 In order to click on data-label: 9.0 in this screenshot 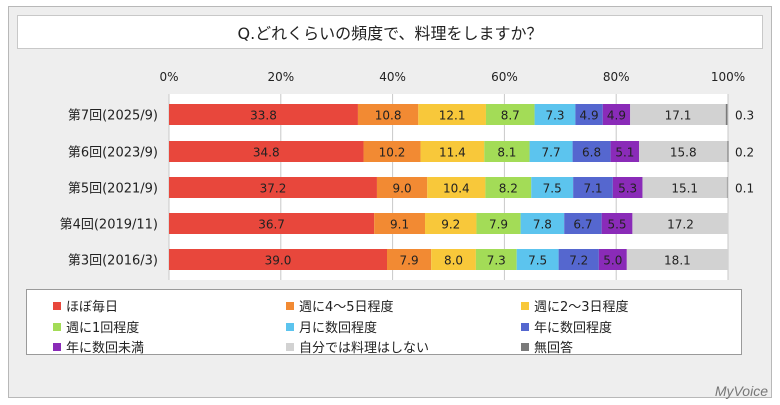, I will do `click(402, 189)`.